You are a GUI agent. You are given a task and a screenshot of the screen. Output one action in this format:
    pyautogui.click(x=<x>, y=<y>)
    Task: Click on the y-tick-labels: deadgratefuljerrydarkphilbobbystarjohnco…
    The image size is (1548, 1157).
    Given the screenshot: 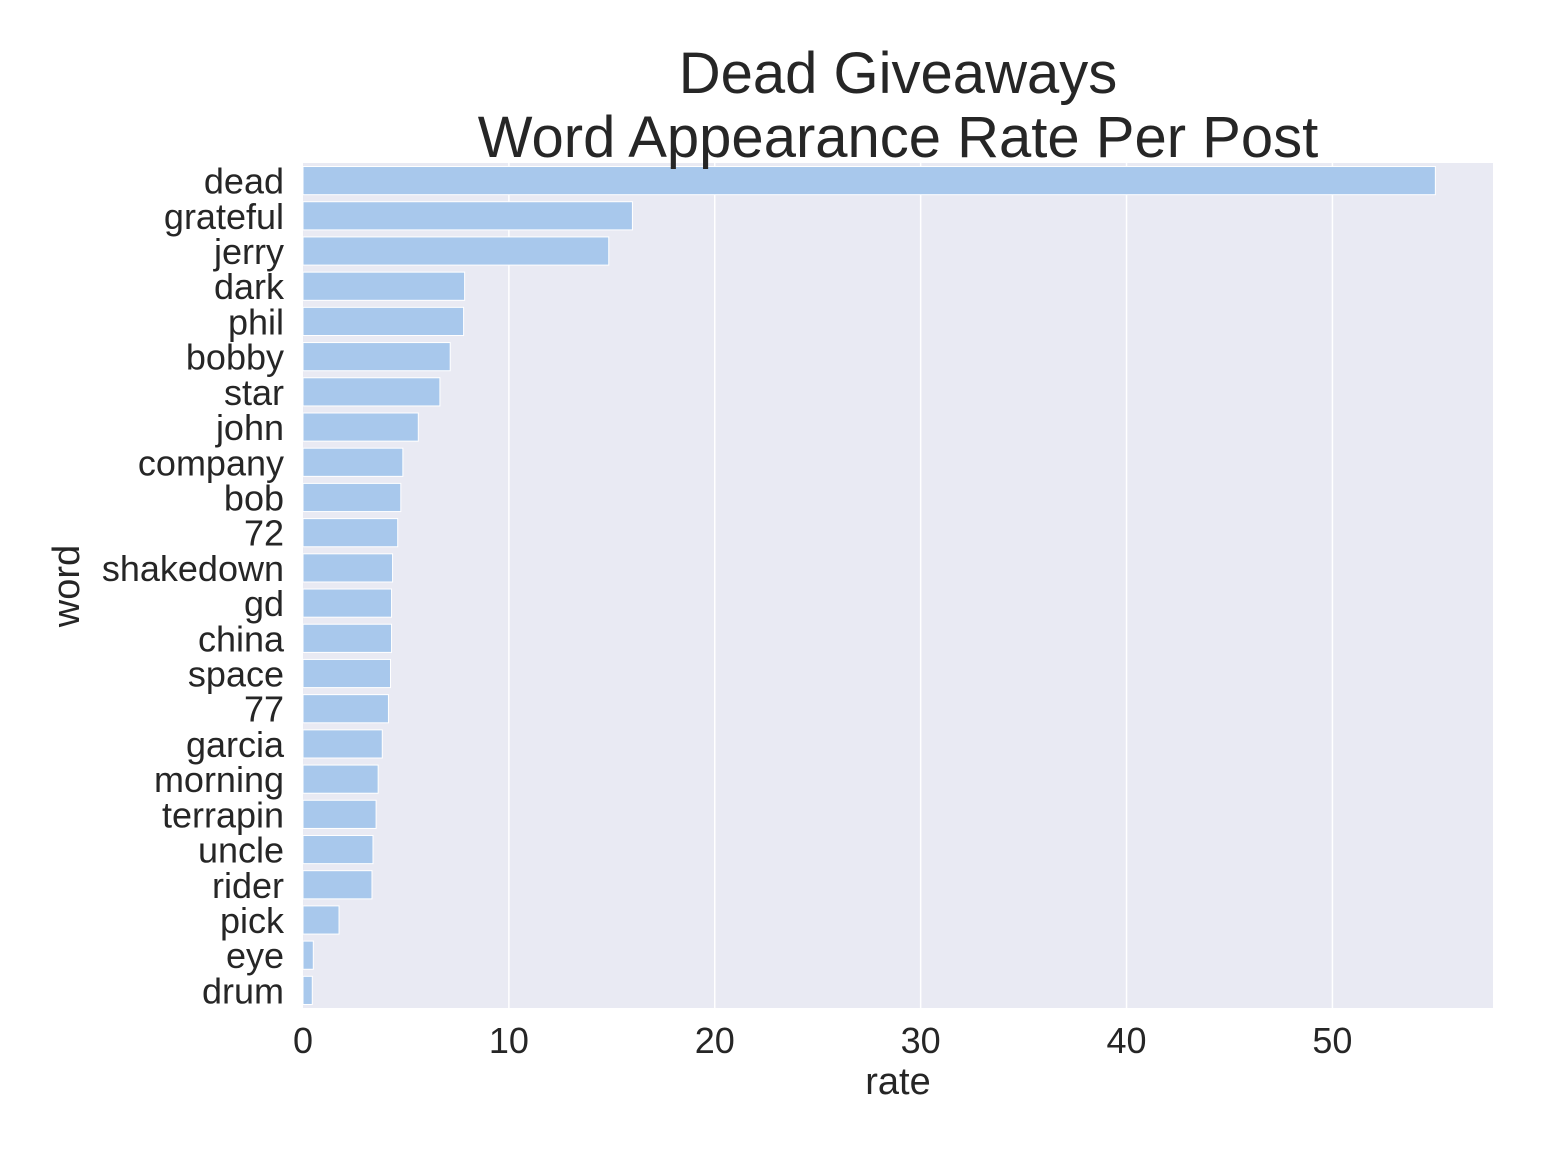 What is the action you would take?
    pyautogui.click(x=193, y=586)
    